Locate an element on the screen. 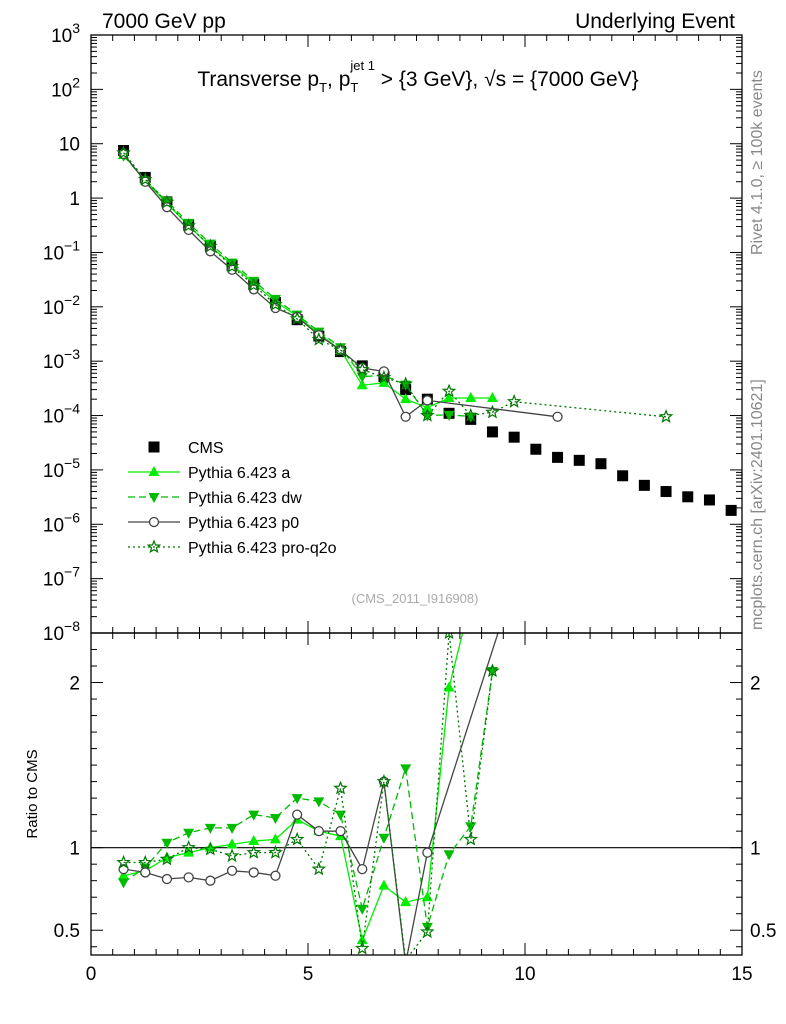 The image size is (786, 1024). legend-label-a: Pythia 6.423 a is located at coordinates (239, 473).